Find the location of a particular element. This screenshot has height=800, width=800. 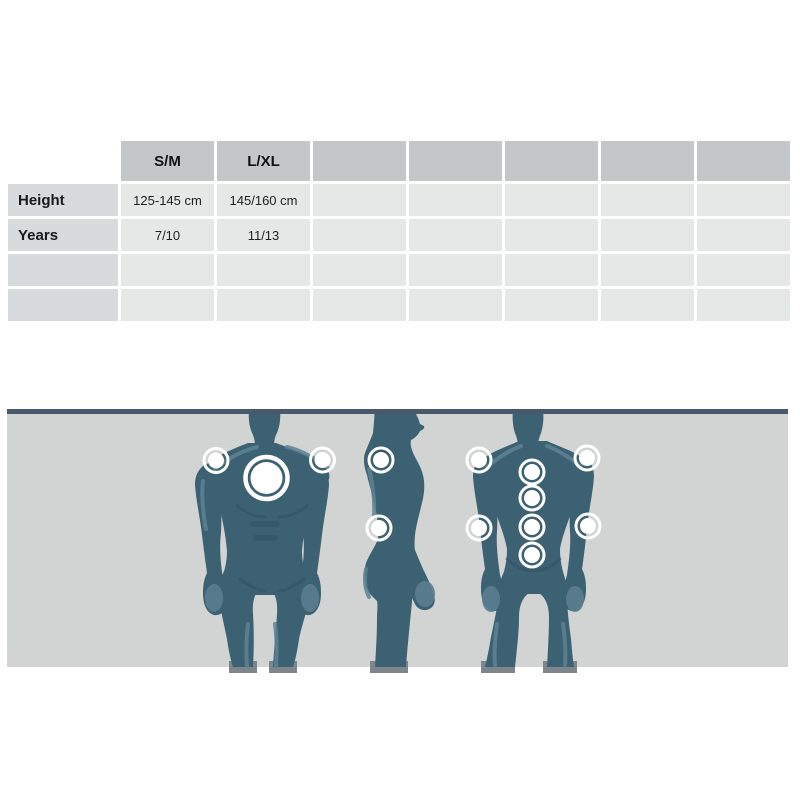

marker-ring-right-elbow is located at coordinates (588, 526).